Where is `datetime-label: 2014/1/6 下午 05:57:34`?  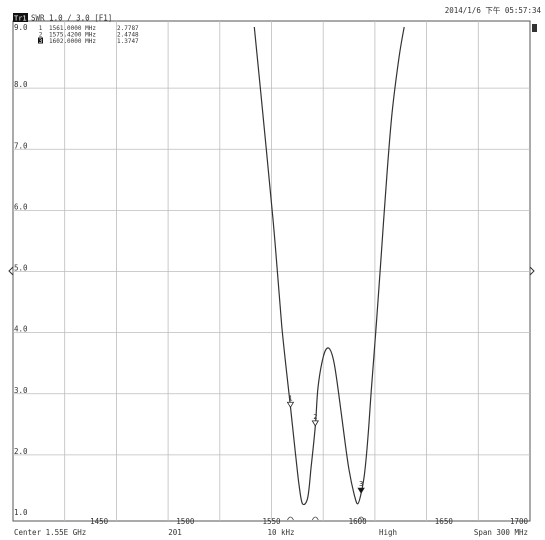
datetime-label: 2014/1/6 下午 05:57:34 is located at coordinates (493, 10).